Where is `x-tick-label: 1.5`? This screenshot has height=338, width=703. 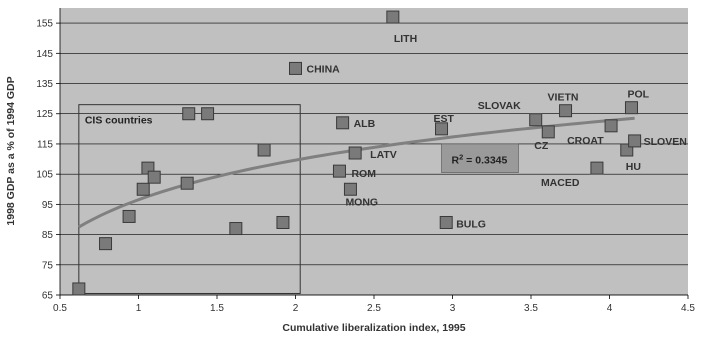
x-tick-label: 1.5 is located at coordinates (217, 308).